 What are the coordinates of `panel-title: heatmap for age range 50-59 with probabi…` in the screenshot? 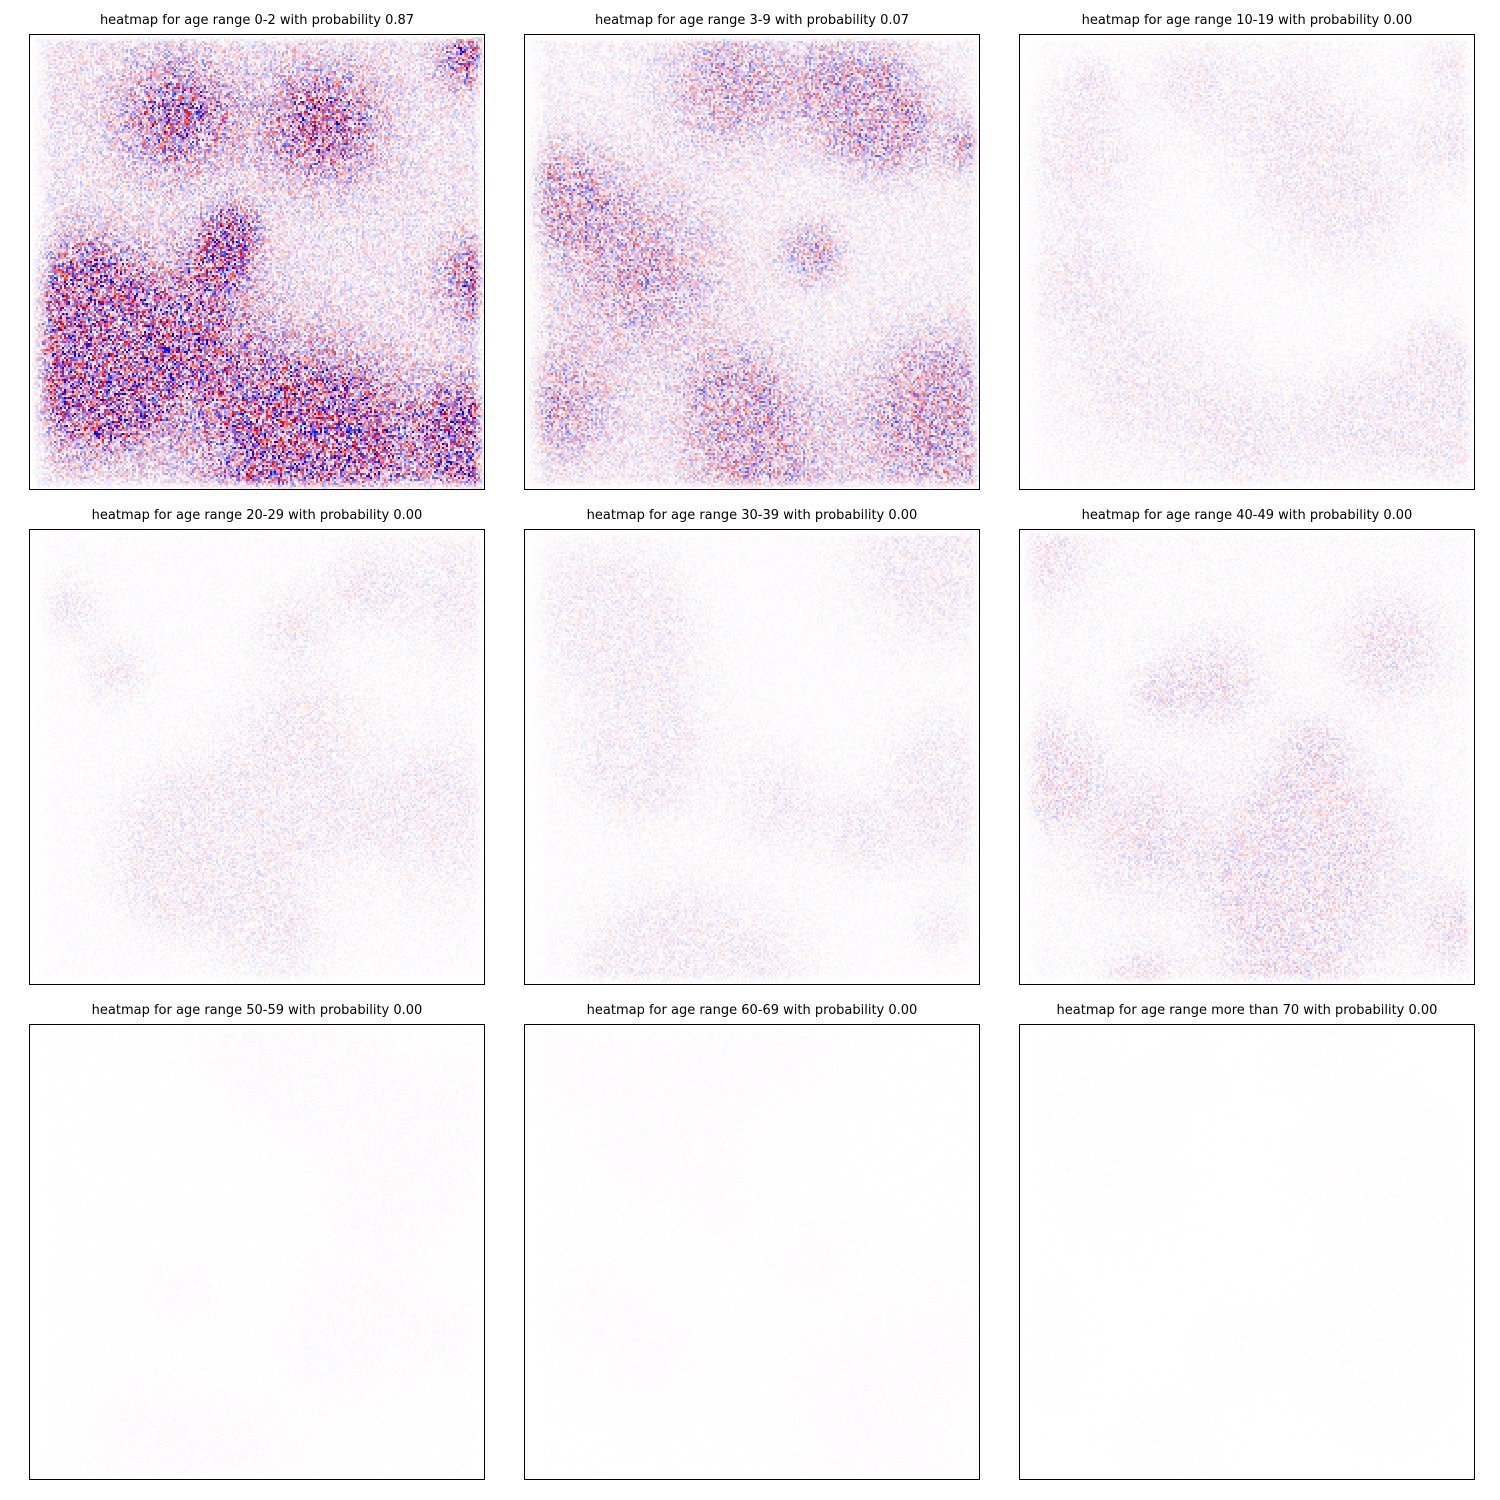 It's located at (257, 1010).